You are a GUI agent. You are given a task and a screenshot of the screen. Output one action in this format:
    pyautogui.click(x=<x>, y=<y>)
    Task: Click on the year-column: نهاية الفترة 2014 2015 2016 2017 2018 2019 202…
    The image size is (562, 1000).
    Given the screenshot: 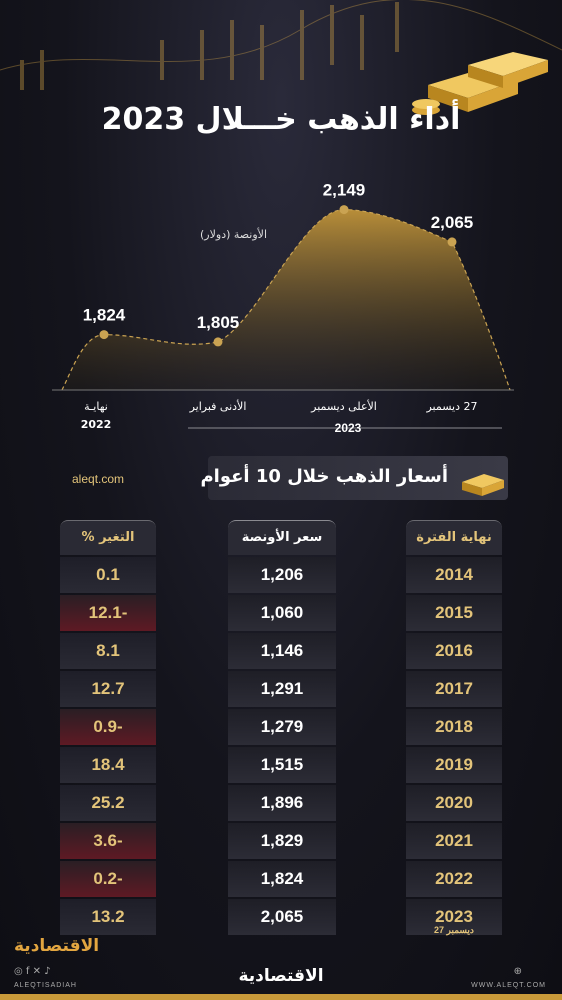 What is the action you would take?
    pyautogui.click(x=454, y=730)
    